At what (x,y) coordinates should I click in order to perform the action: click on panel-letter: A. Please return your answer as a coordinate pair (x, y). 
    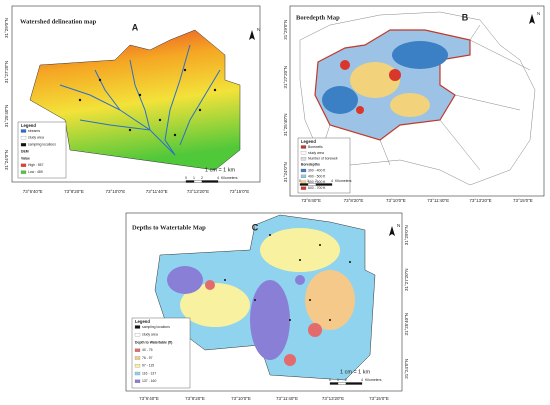
    Looking at the image, I should click on (135, 27).